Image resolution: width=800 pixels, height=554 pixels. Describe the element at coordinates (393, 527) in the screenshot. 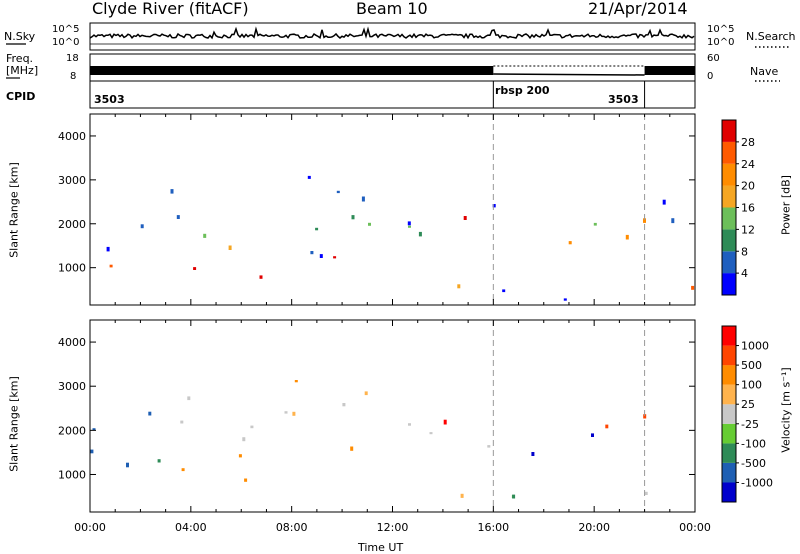

I see `xtick-label-3: 12:00` at that location.